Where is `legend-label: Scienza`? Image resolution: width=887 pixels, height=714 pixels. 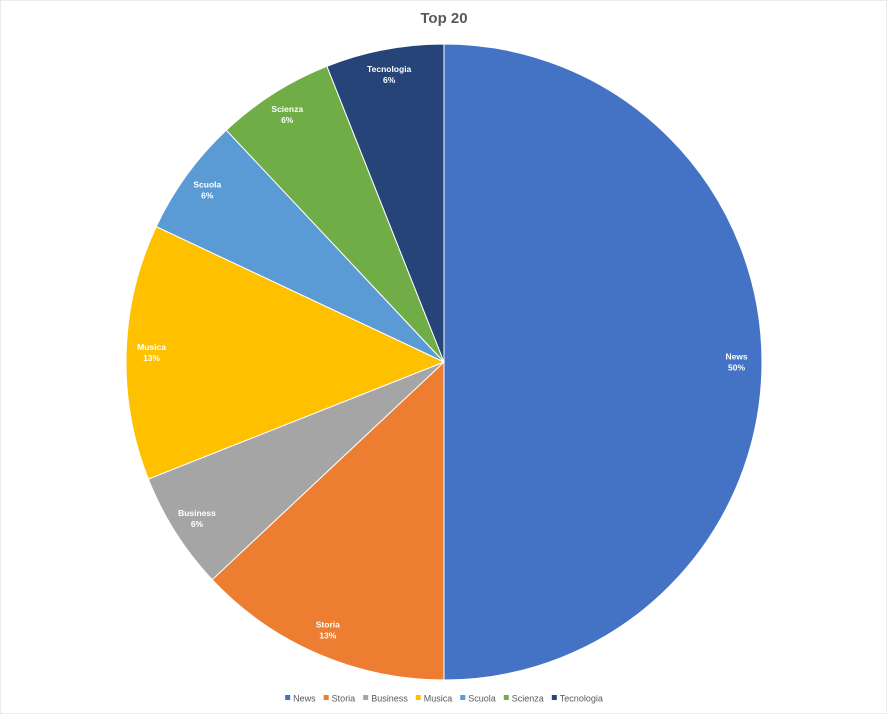
legend-label: Scienza is located at coordinates (528, 698).